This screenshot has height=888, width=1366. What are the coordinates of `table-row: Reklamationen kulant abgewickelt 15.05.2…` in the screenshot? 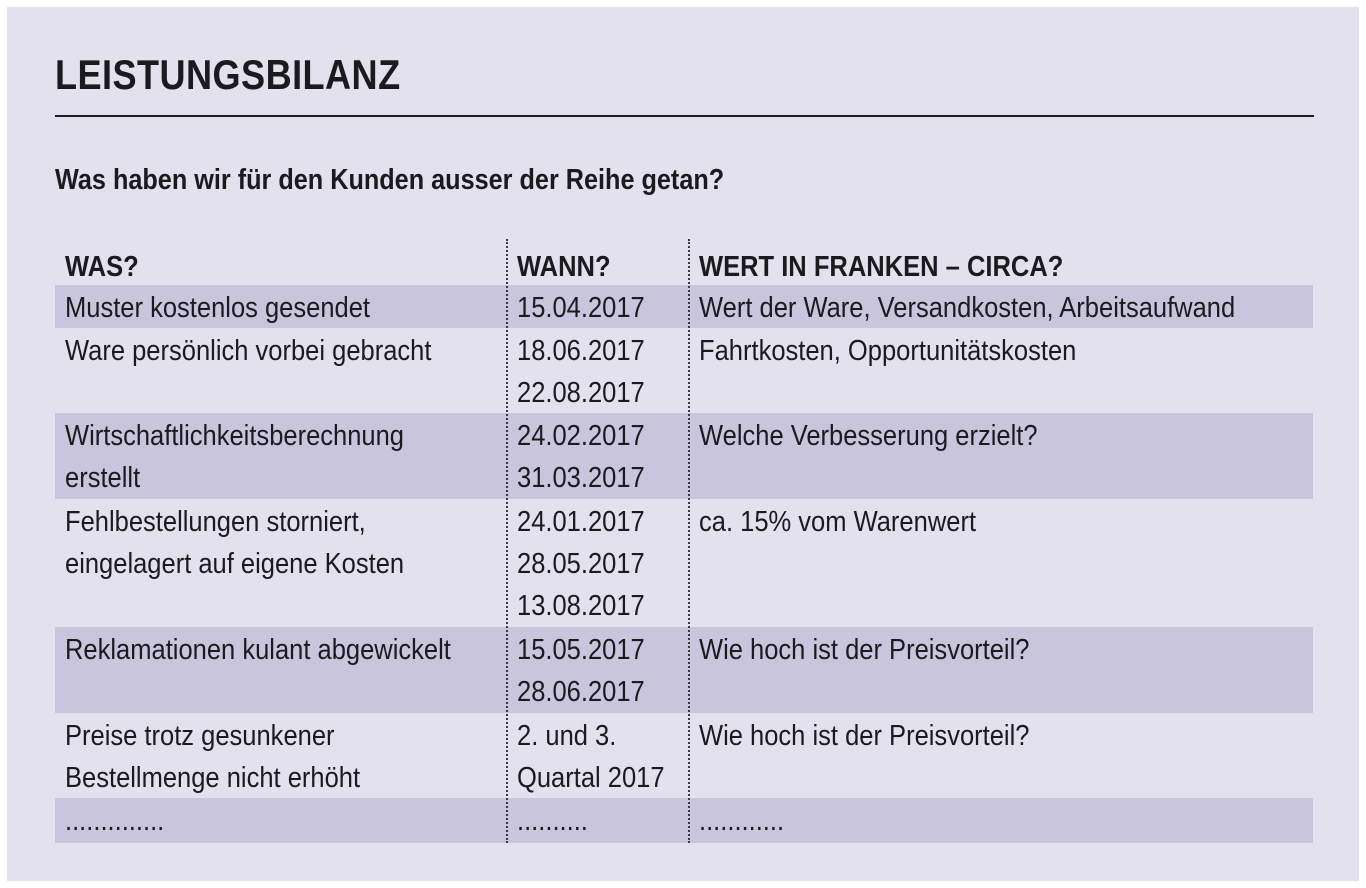 It's located at (684, 670).